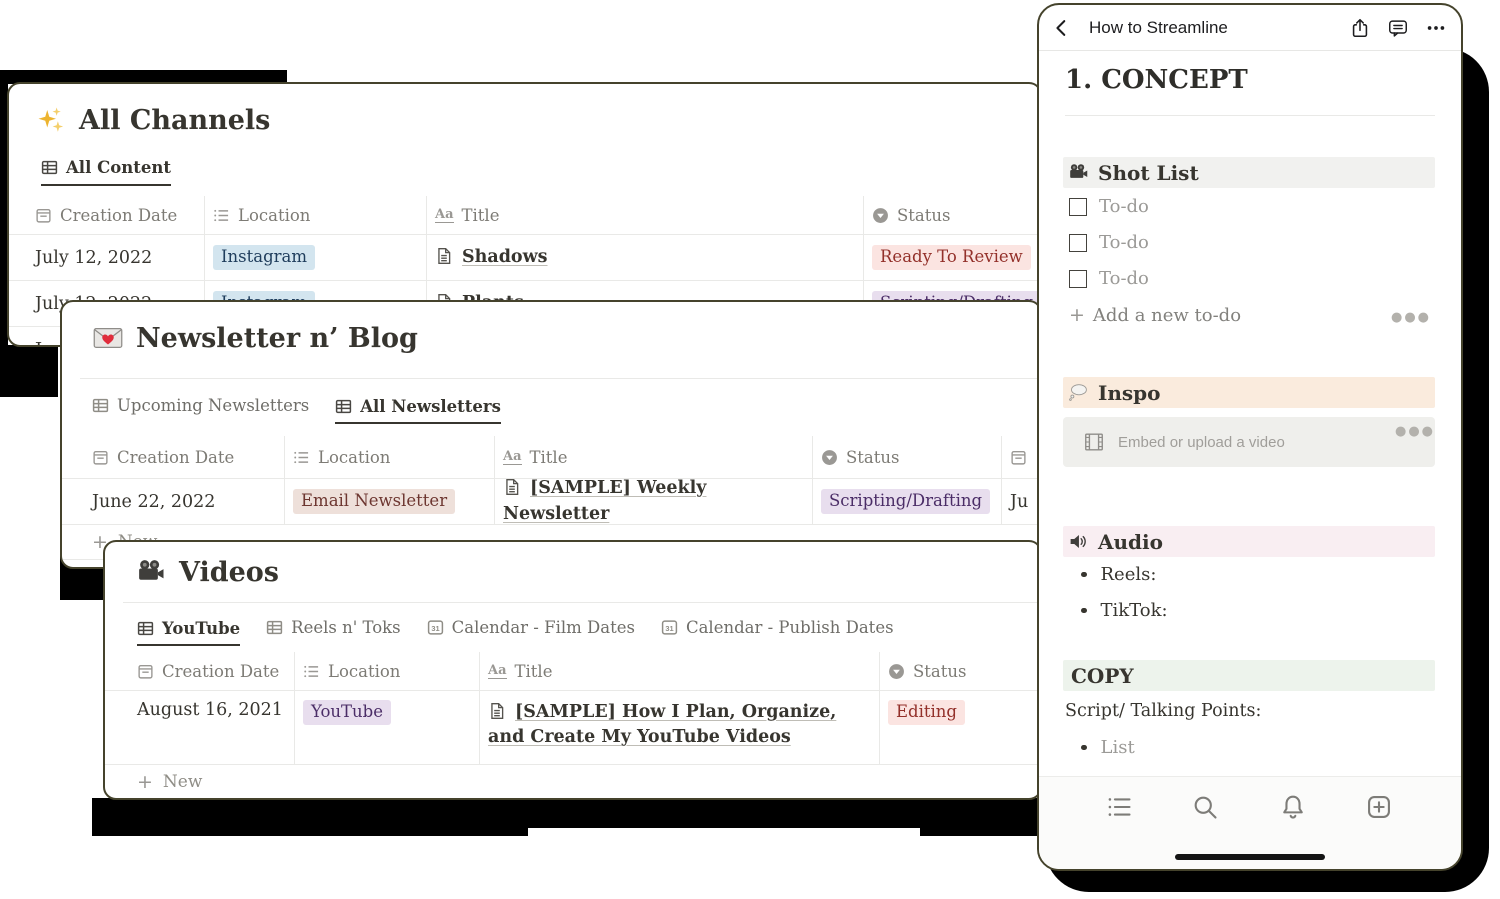 This screenshot has width=1500, height=899. What do you see at coordinates (1148, 172) in the screenshot?
I see `shot-list-label: Shot List` at bounding box center [1148, 172].